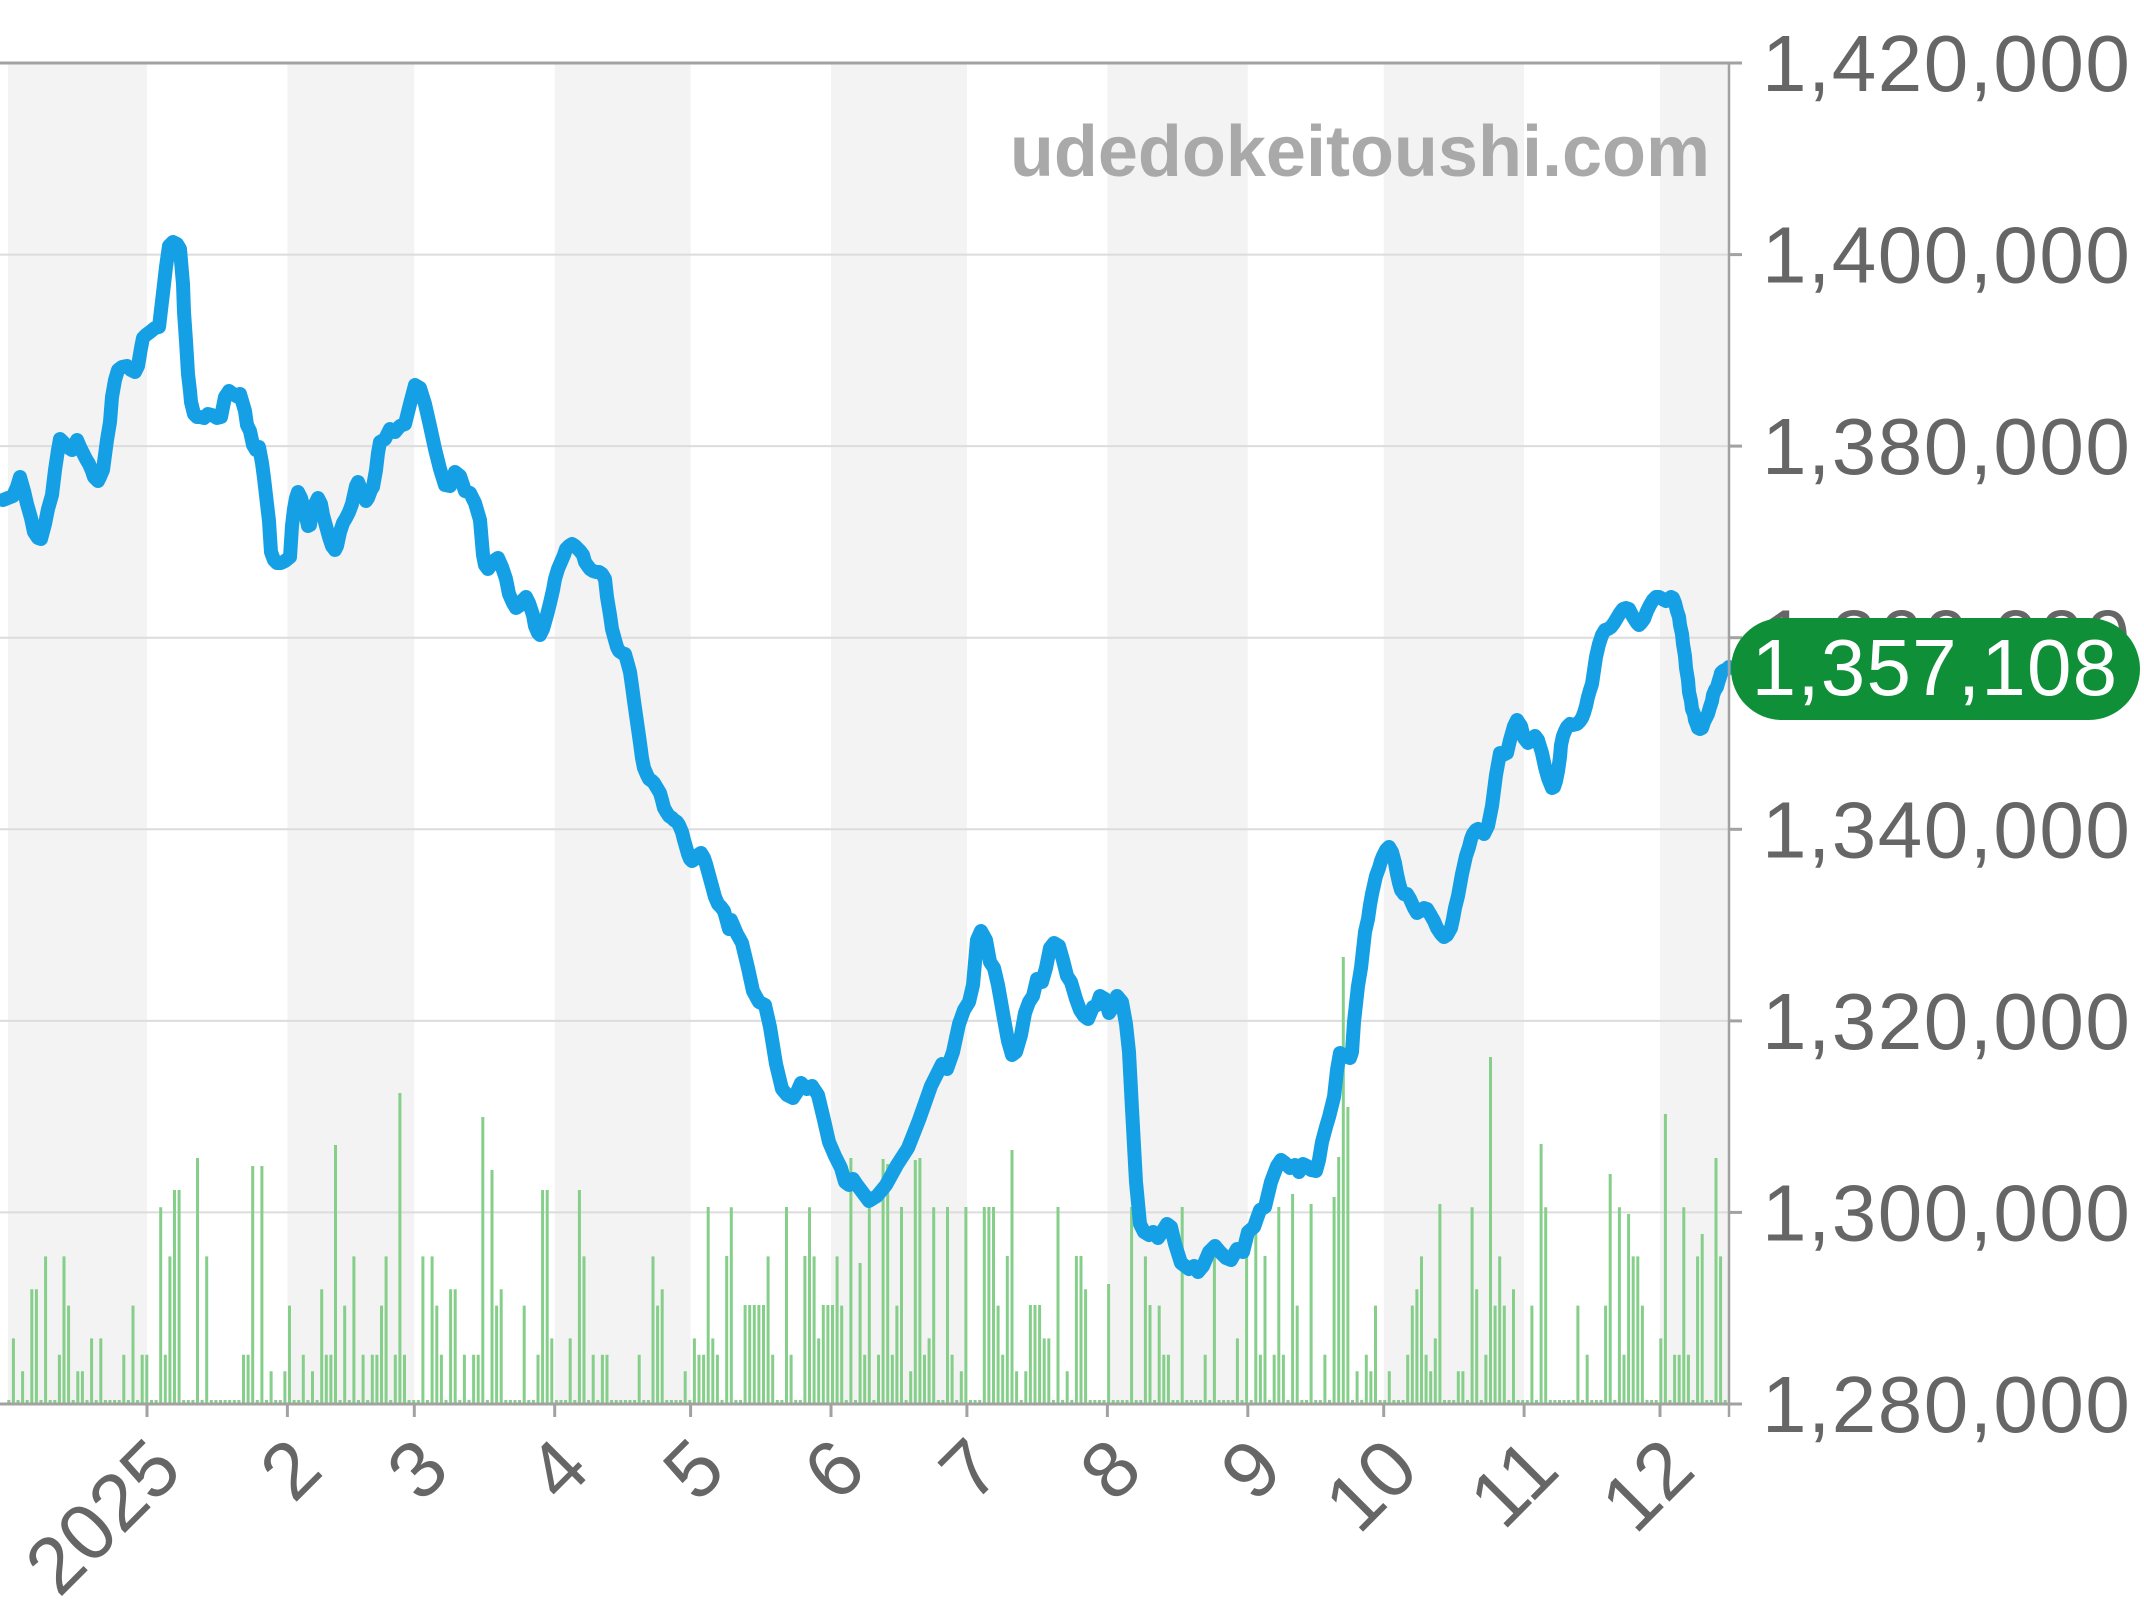 The width and height of the screenshot is (2144, 1600). I want to click on svg-text: 1,420,000, so click(1946, 63).